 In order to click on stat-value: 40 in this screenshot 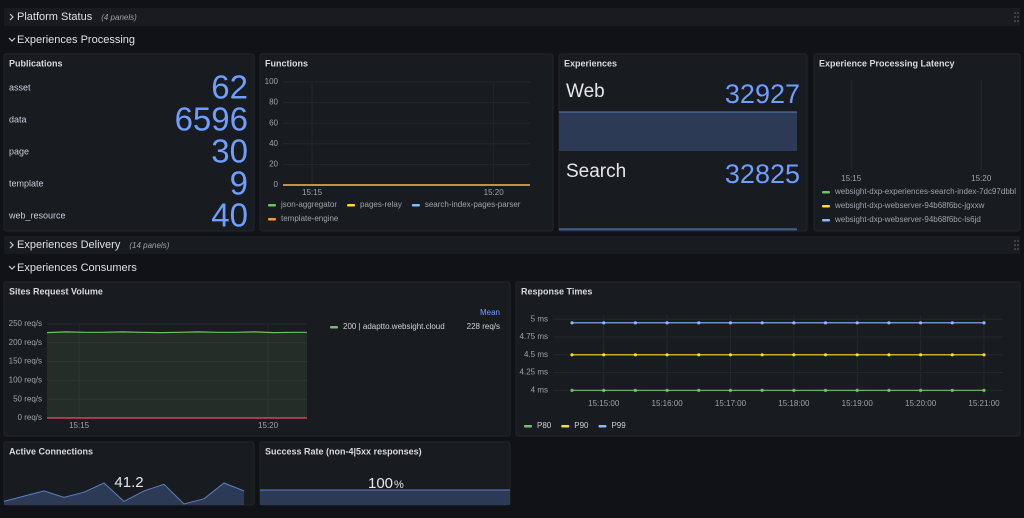, I will do `click(229, 215)`.